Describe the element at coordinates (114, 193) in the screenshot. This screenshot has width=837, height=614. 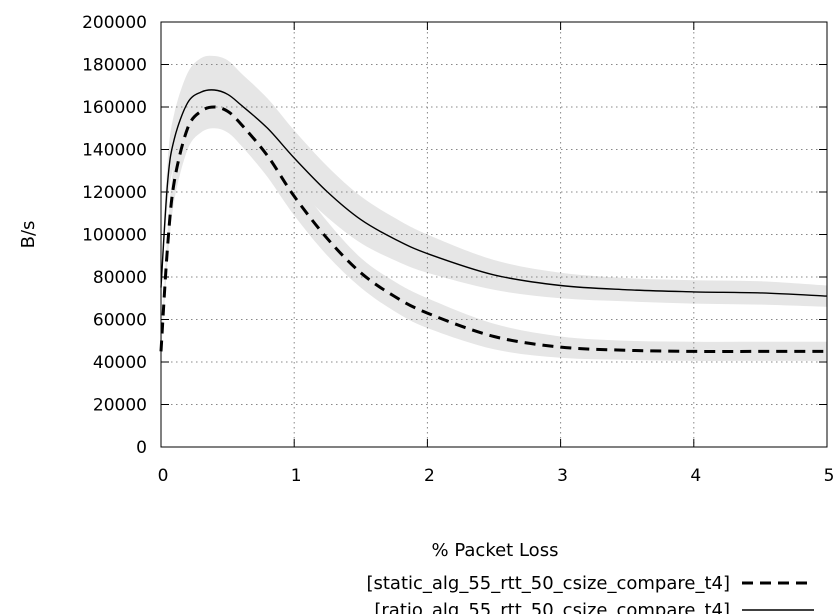
I see `y-tick-label: 120000` at that location.